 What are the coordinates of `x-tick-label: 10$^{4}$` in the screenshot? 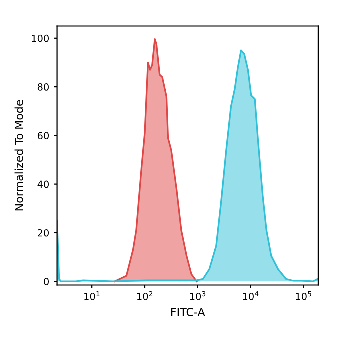 It's located at (251, 296).